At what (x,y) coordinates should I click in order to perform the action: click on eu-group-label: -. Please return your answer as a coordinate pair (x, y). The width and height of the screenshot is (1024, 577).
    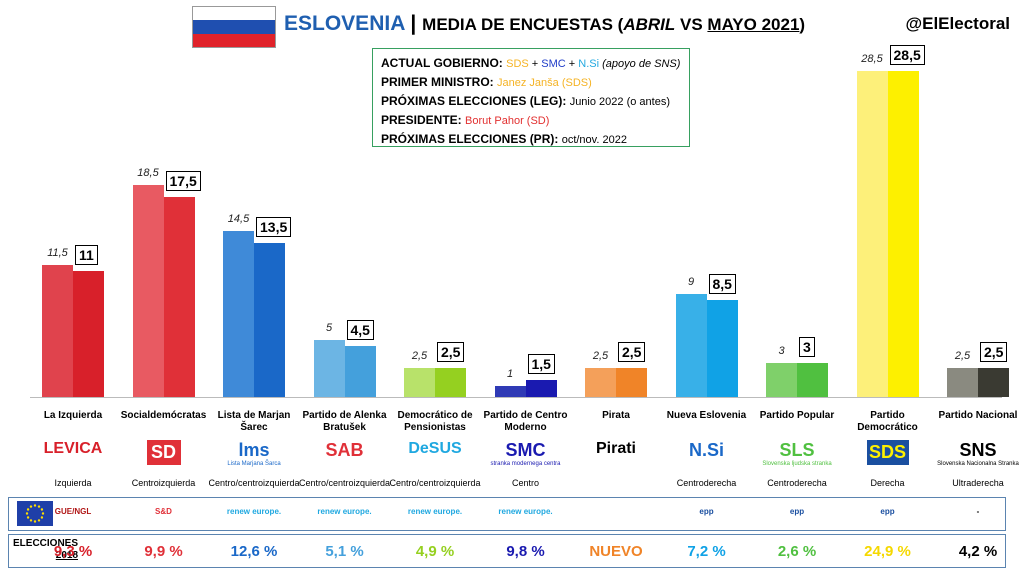
    Looking at the image, I should click on (978, 511).